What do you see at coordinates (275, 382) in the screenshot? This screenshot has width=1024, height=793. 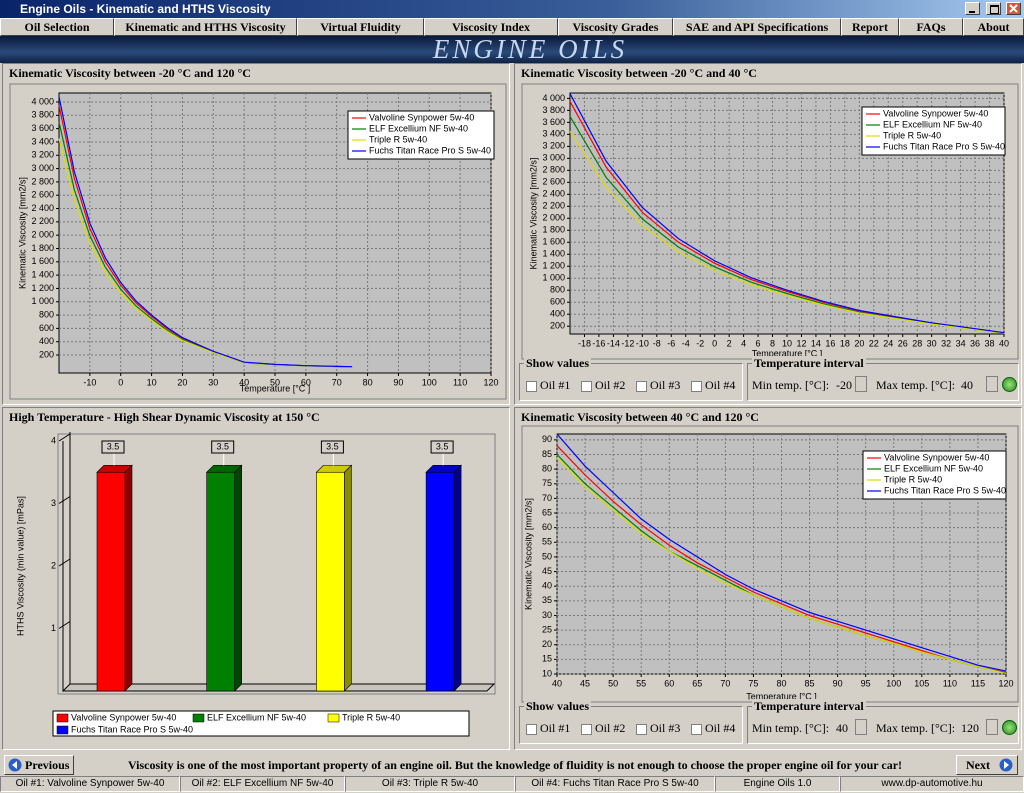 I see `x-tick-label: 50` at bounding box center [275, 382].